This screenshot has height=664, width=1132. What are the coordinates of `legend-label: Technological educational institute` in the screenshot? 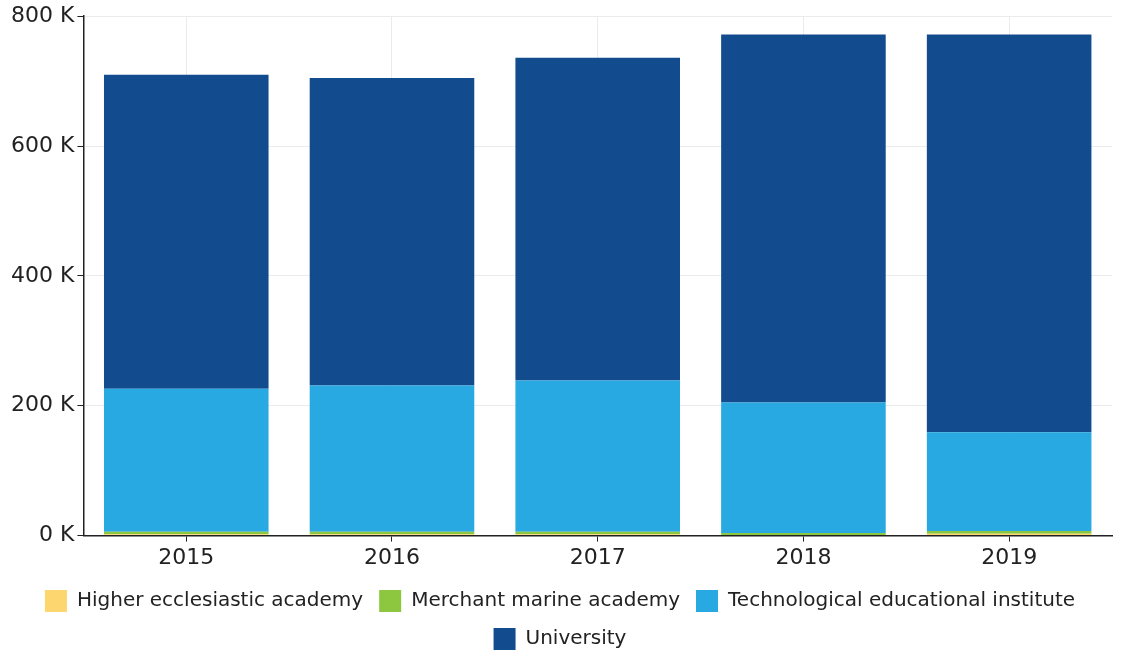 It's located at (901, 599).